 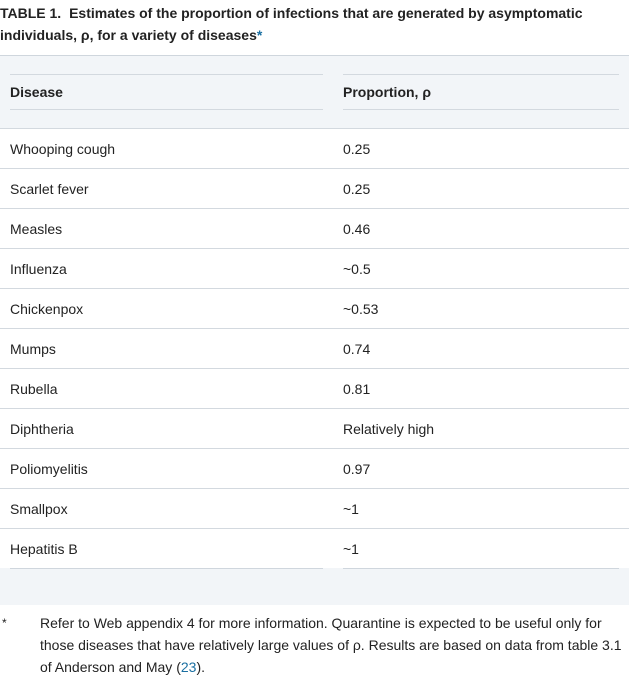 What do you see at coordinates (34, 389) in the screenshot?
I see `disease-cell: Rubella` at bounding box center [34, 389].